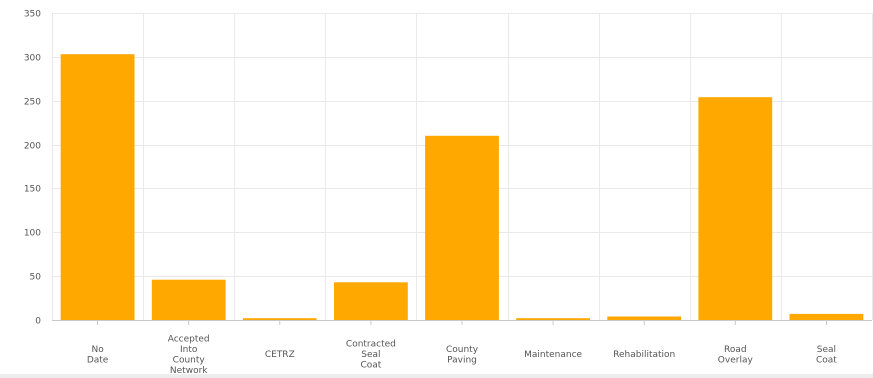  I want to click on x-tick-label-line: Into, so click(189, 350).